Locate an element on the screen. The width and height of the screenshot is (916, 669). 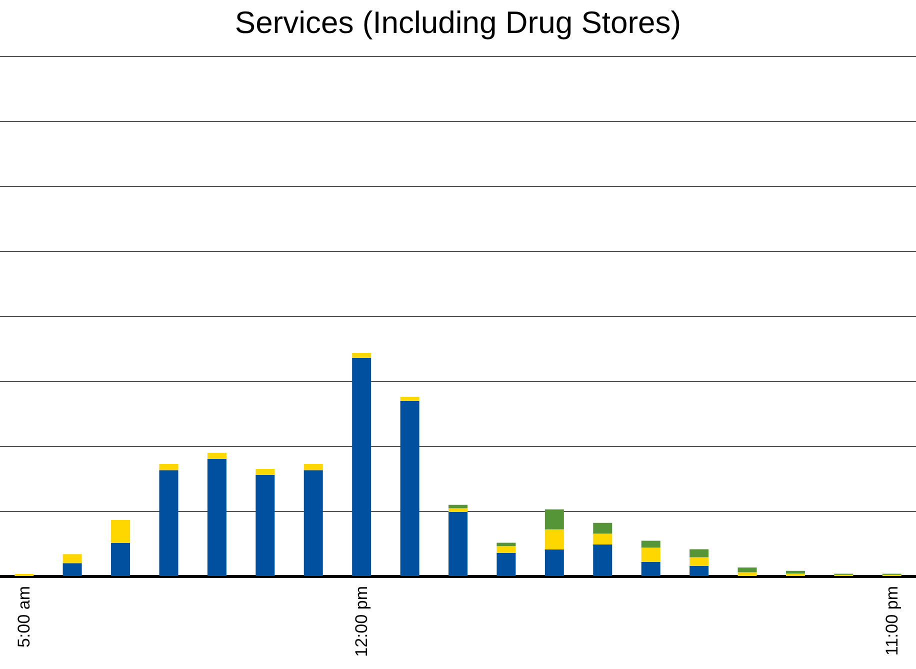
x-tick-label: 11:00 pm is located at coordinates (892, 621).